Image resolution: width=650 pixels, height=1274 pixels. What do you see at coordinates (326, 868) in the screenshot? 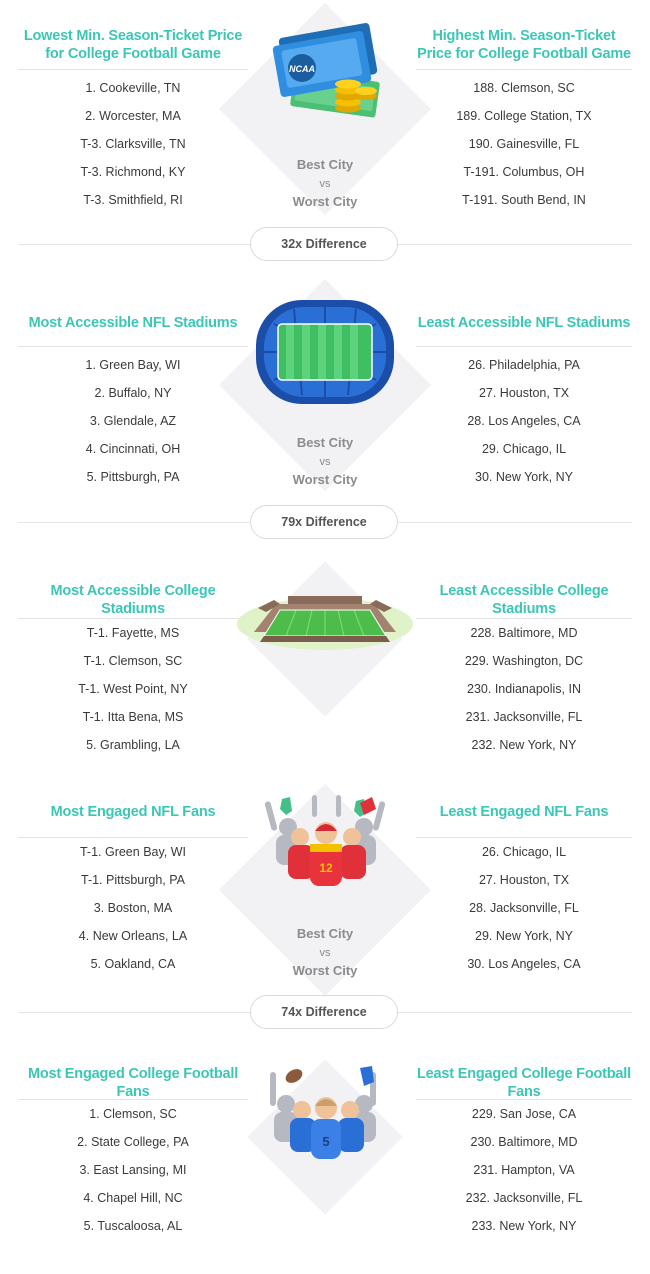
I see `jersey-number: 12` at bounding box center [326, 868].